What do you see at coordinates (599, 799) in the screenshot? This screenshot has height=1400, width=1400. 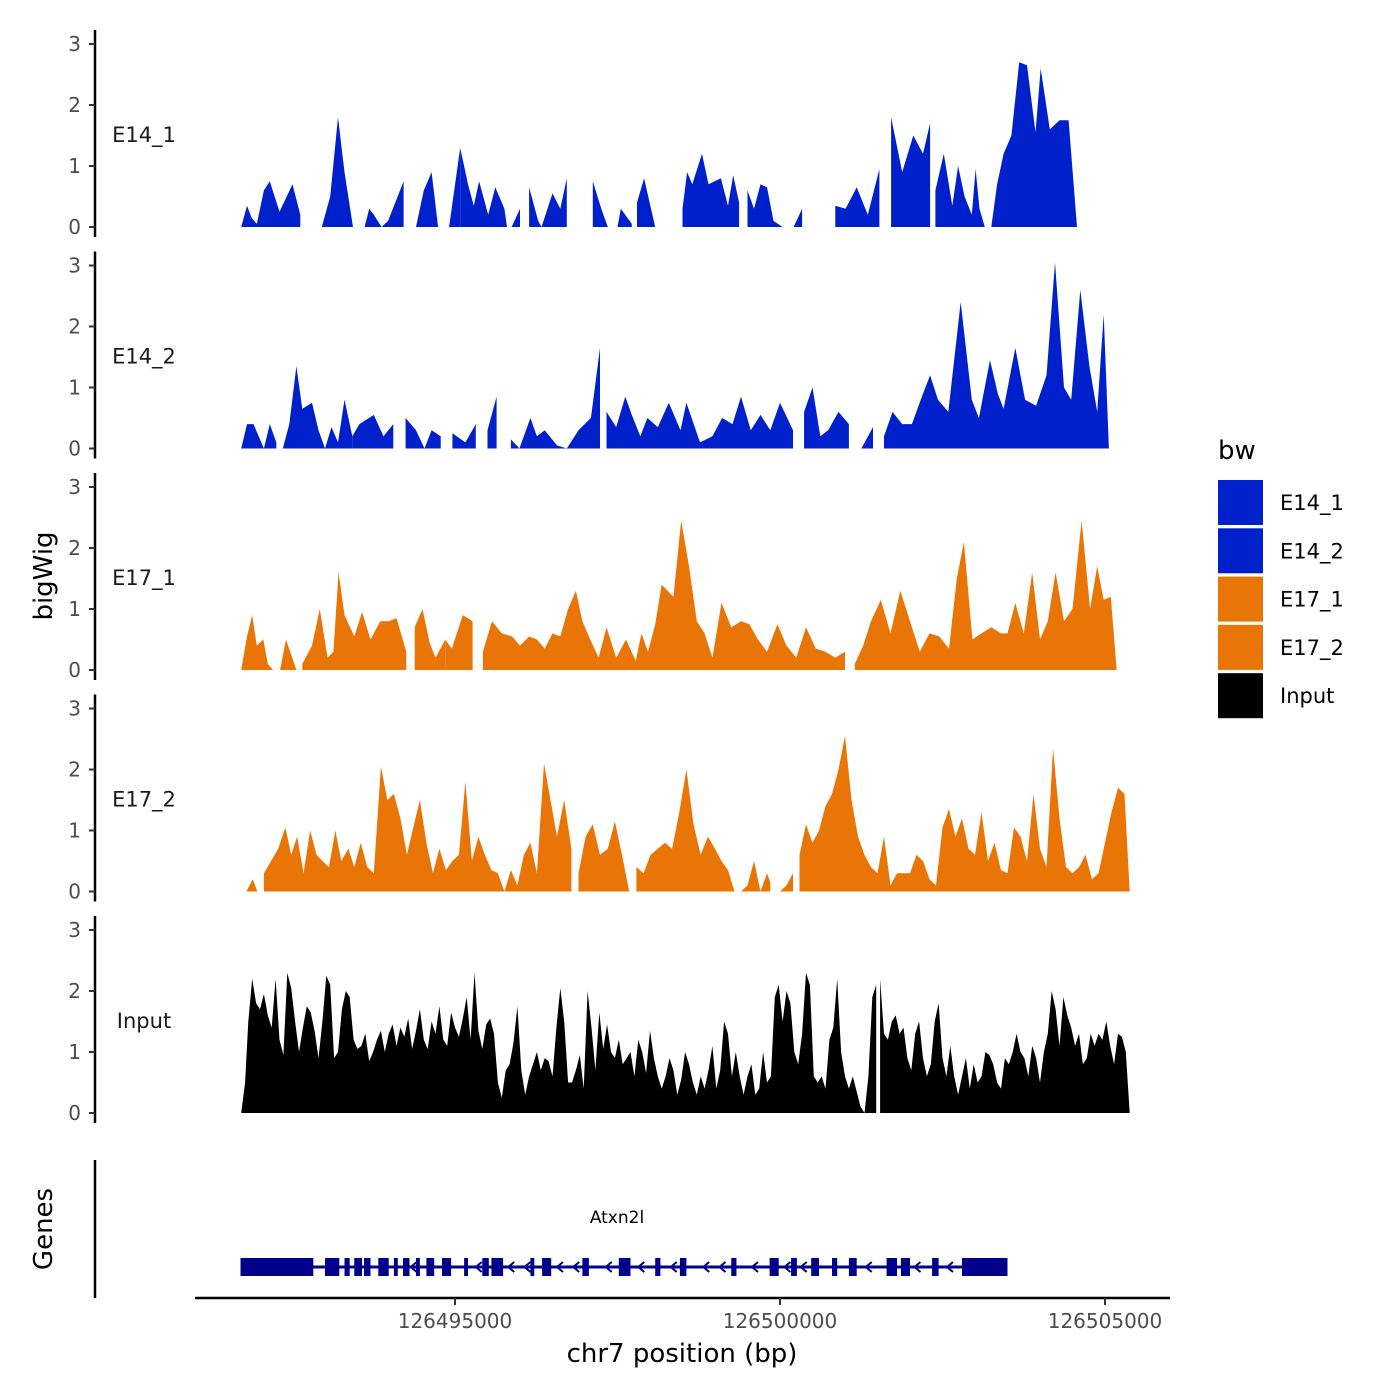 I see `track-e17-2: 0 1 2 3 E17_2` at bounding box center [599, 799].